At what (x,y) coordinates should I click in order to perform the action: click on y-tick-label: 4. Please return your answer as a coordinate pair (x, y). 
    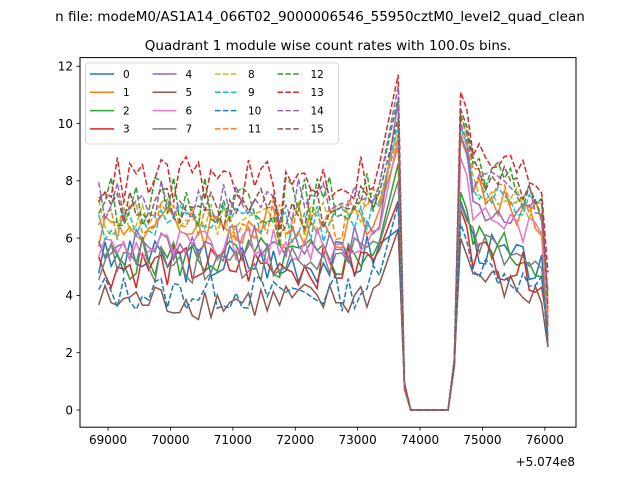
    Looking at the image, I should click on (69, 296).